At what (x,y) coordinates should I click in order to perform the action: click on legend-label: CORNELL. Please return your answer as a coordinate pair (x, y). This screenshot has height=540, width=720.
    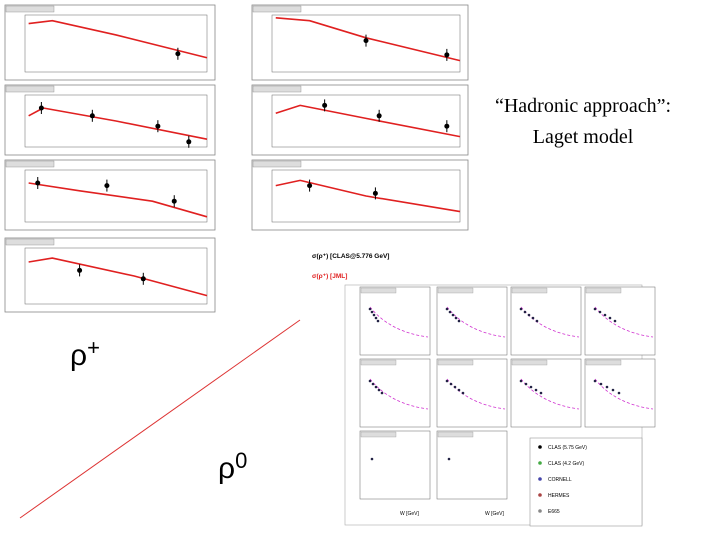
    Looking at the image, I should click on (560, 480).